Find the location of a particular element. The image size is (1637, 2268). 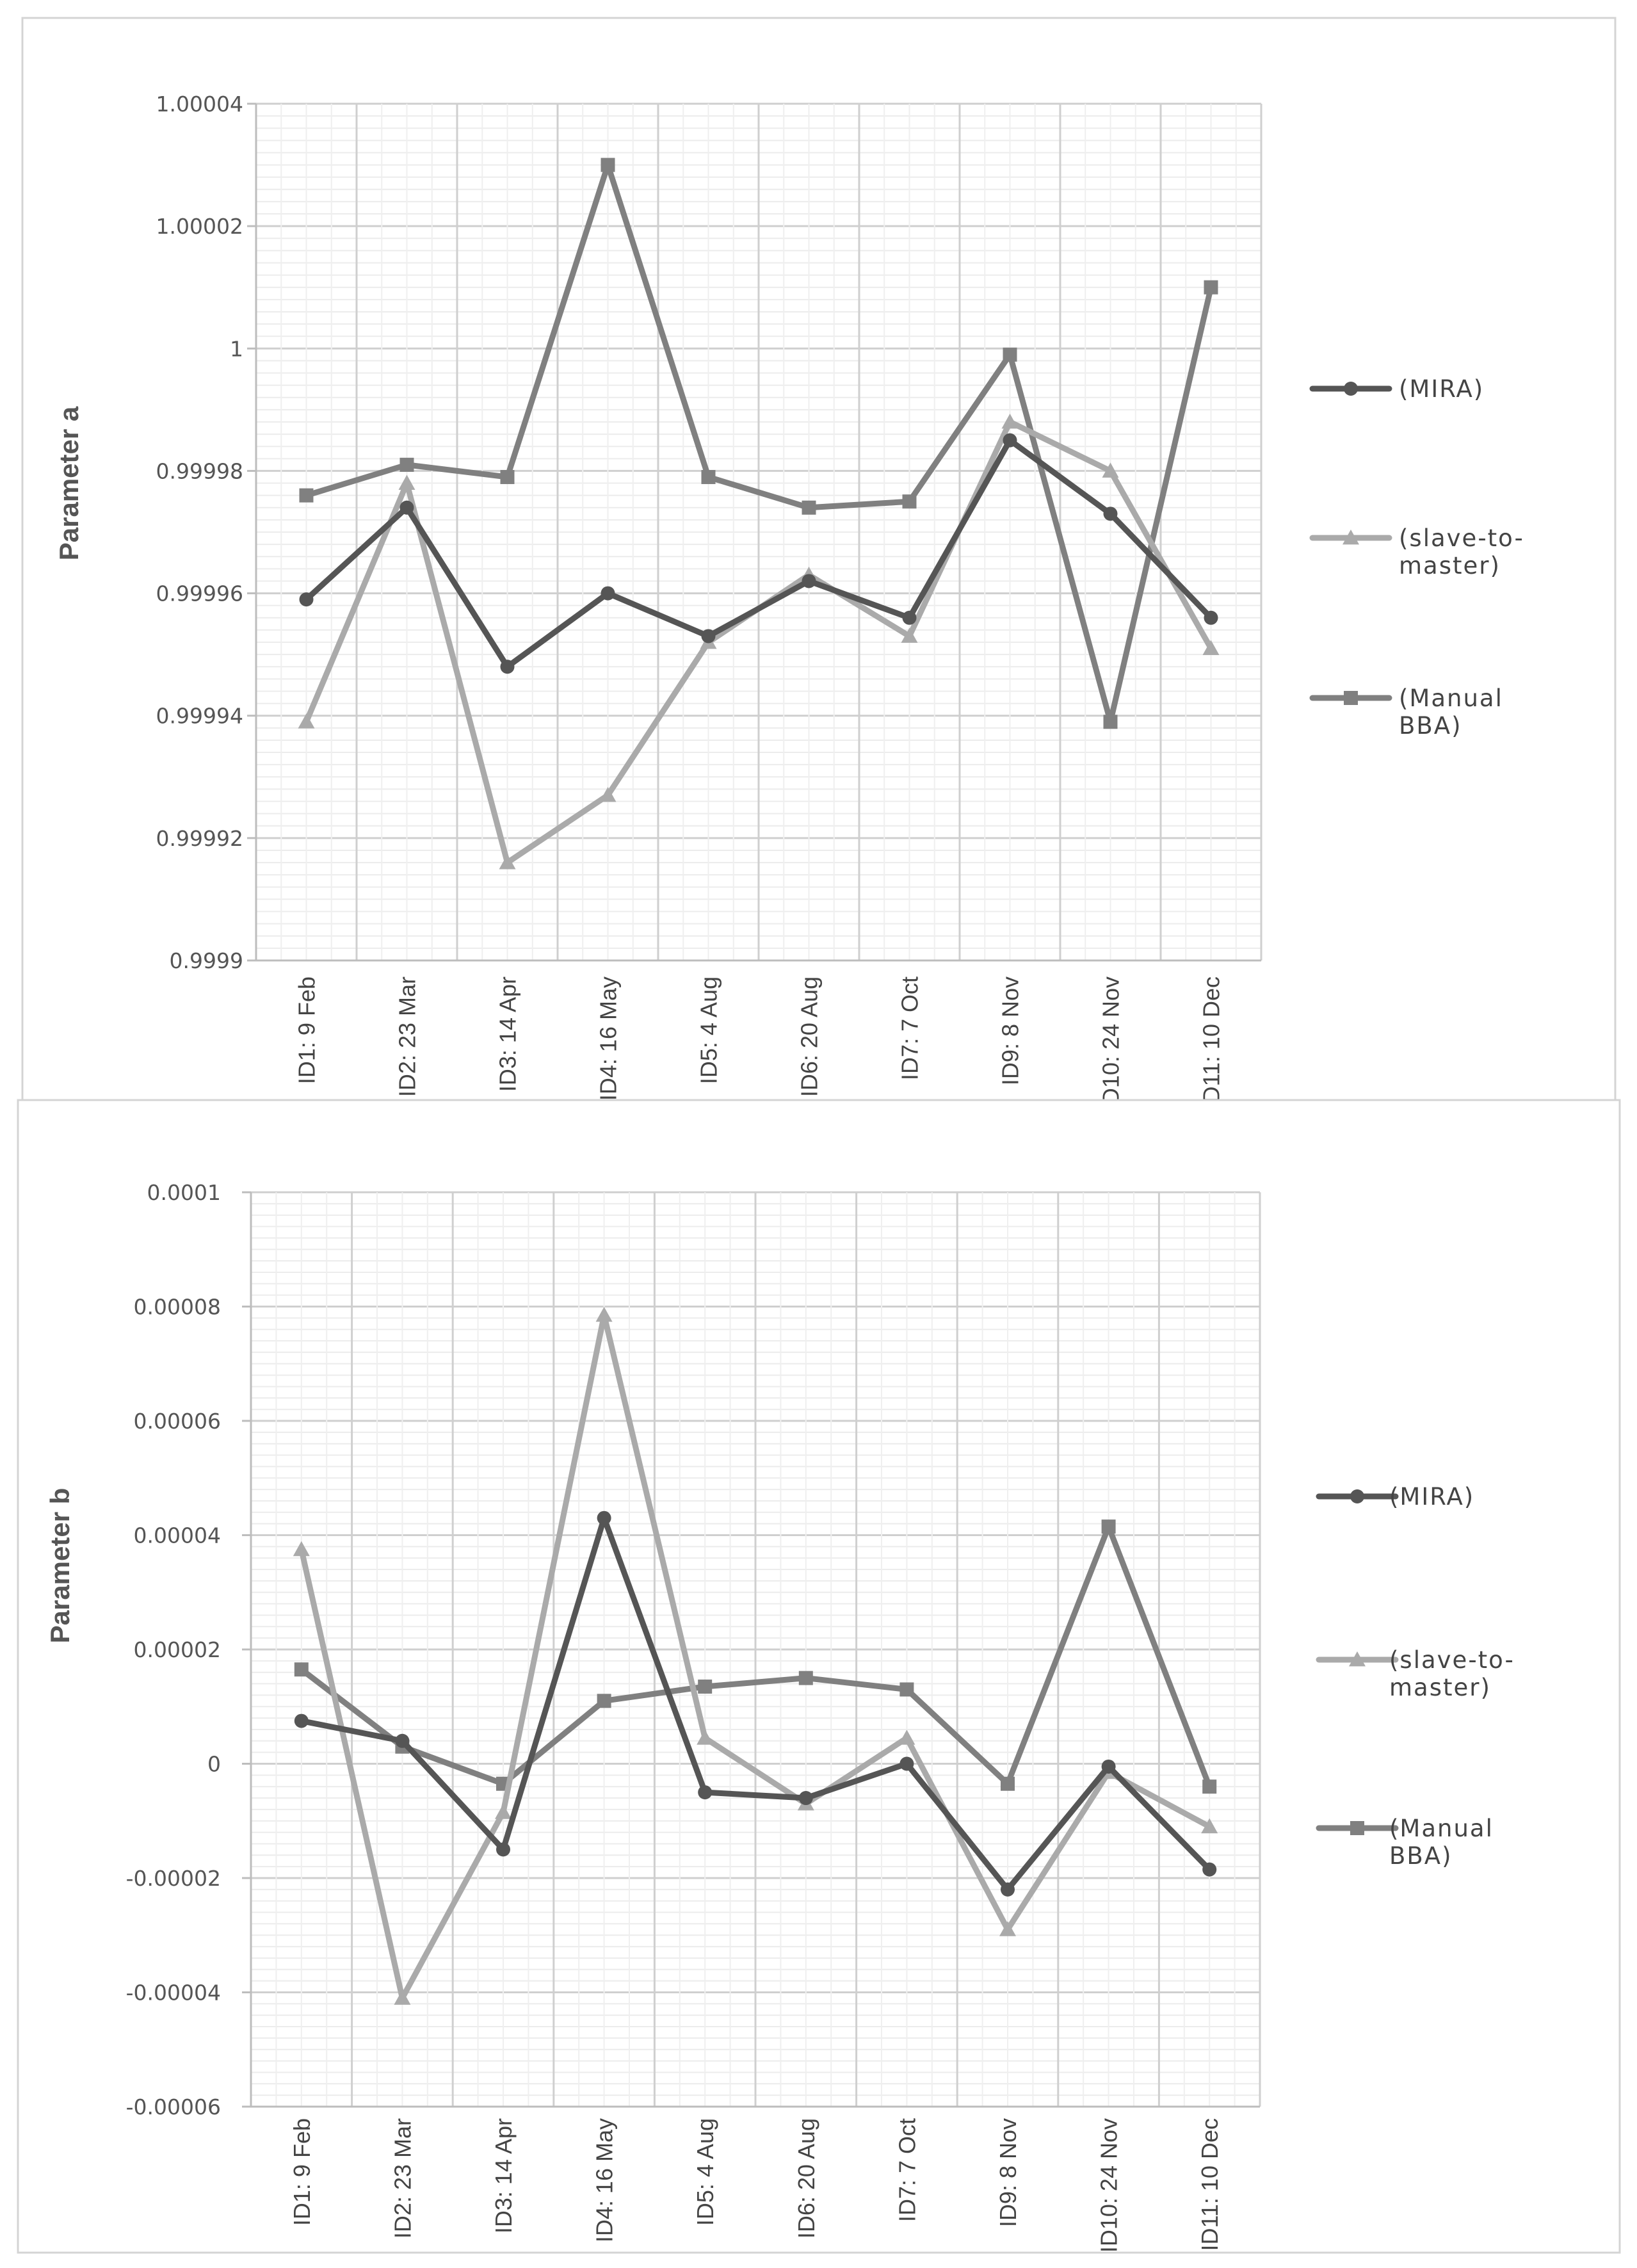

chart-b-legend-item-mira: (MIRA) is located at coordinates (1395, 1497).